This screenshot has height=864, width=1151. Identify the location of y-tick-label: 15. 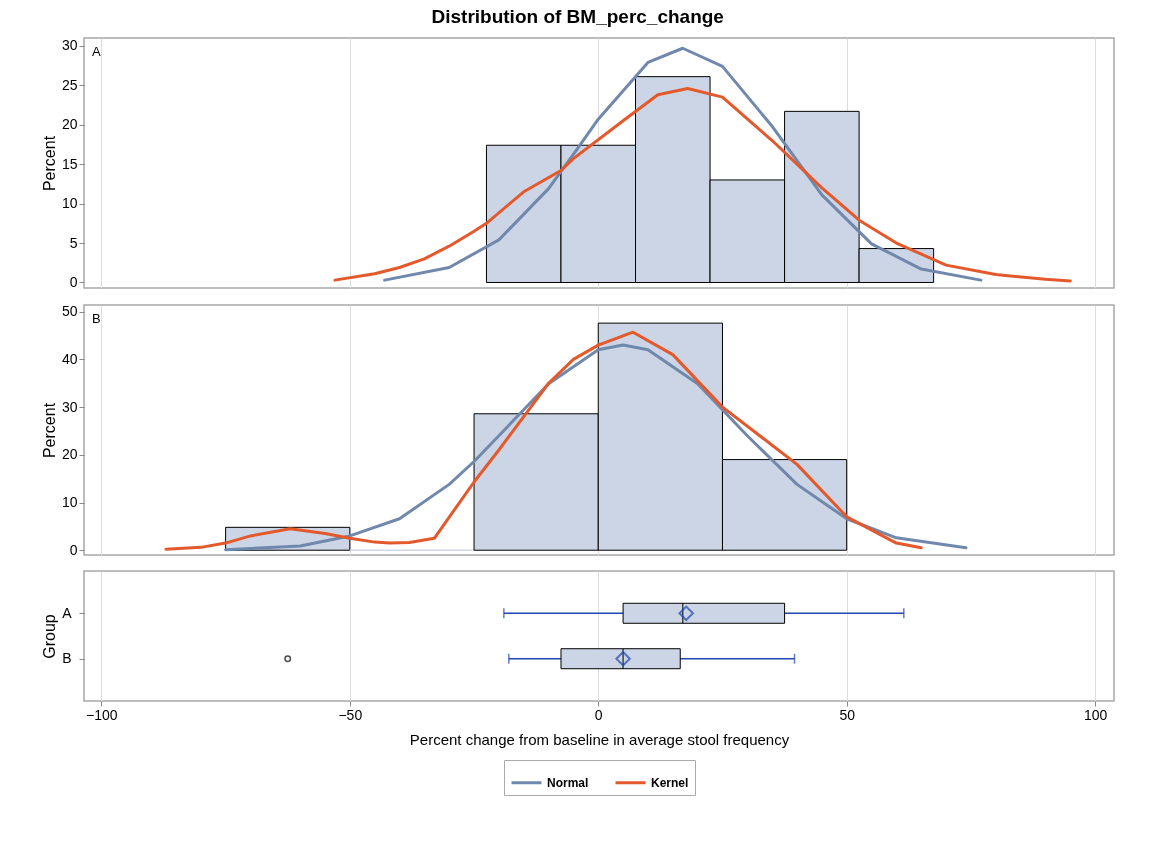
(69, 163).